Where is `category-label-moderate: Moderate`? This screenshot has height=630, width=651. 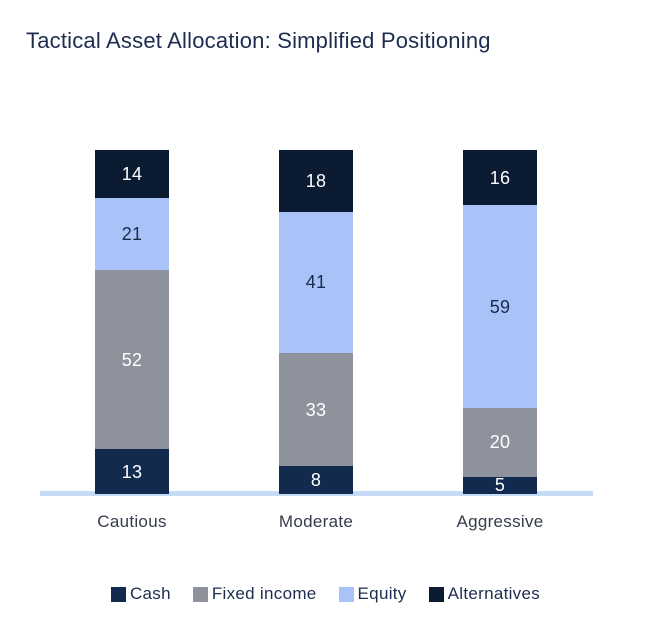 category-label-moderate: Moderate is located at coordinates (316, 521).